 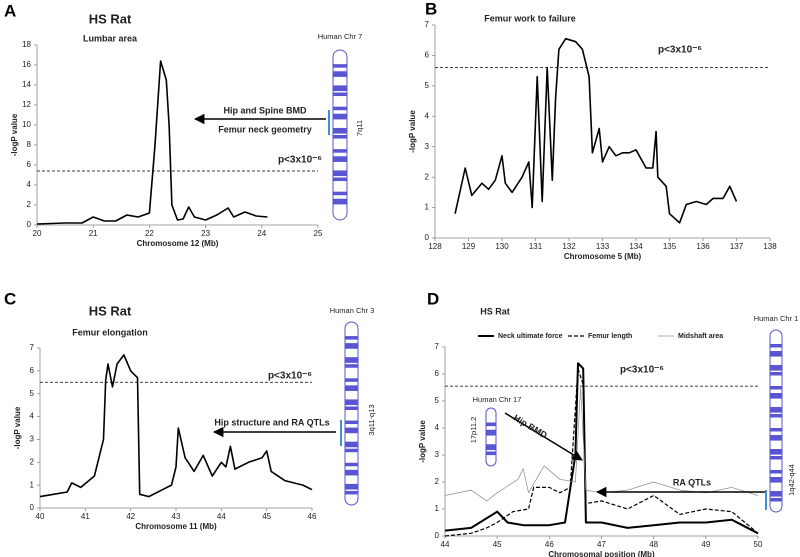 What do you see at coordinates (601, 553) in the screenshot?
I see `x-axis-label: Chromosomal position (Mb)` at bounding box center [601, 553].